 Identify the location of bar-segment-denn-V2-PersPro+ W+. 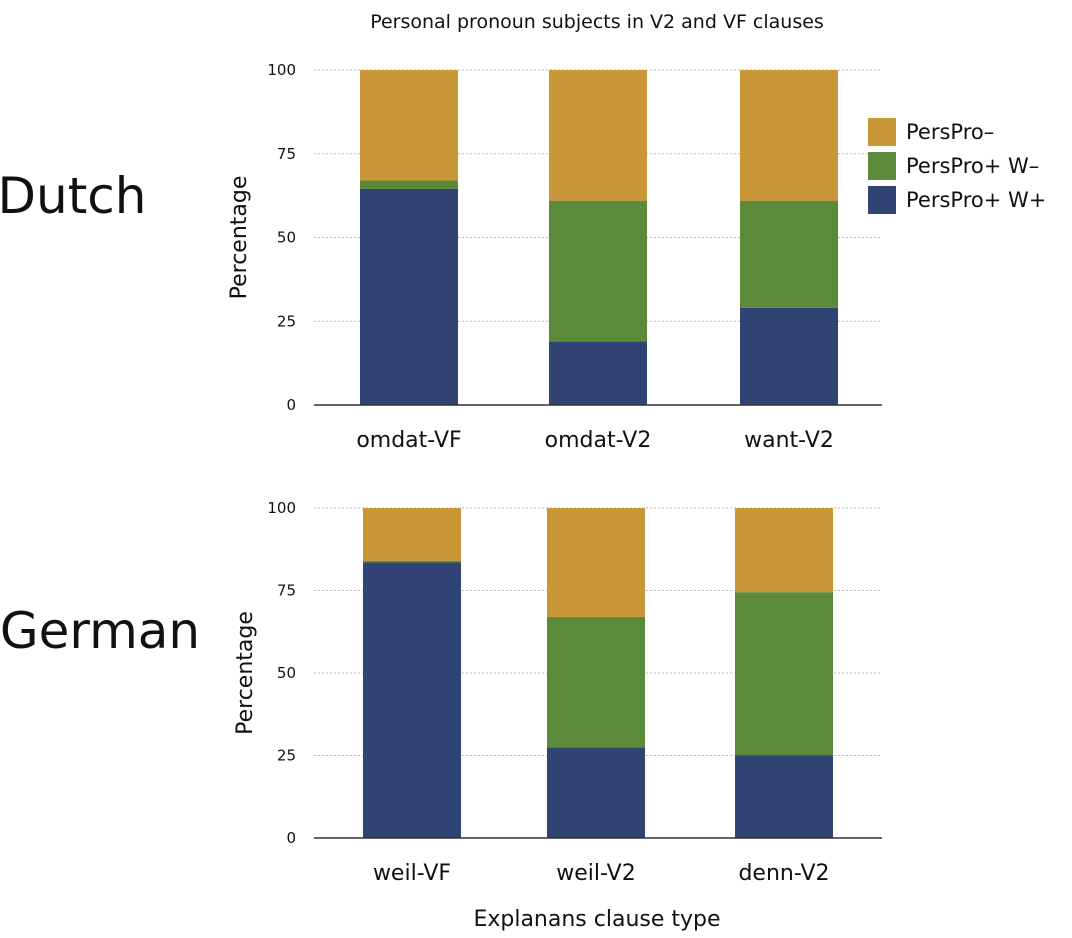
(784, 796).